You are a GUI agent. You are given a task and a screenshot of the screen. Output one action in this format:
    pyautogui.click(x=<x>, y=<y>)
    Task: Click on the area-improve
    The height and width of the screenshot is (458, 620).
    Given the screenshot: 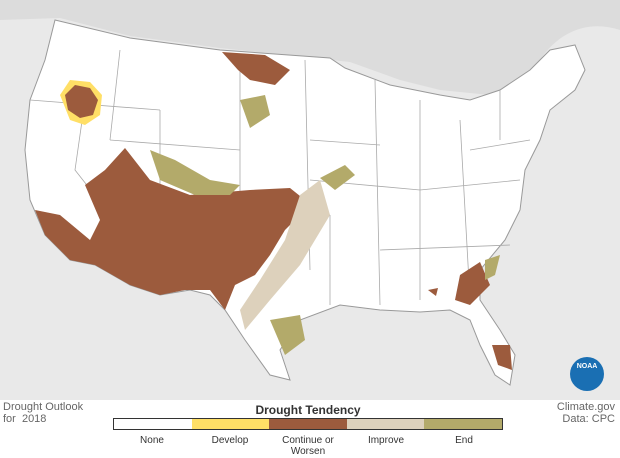 What is the action you would take?
    pyautogui.click(x=285, y=255)
    